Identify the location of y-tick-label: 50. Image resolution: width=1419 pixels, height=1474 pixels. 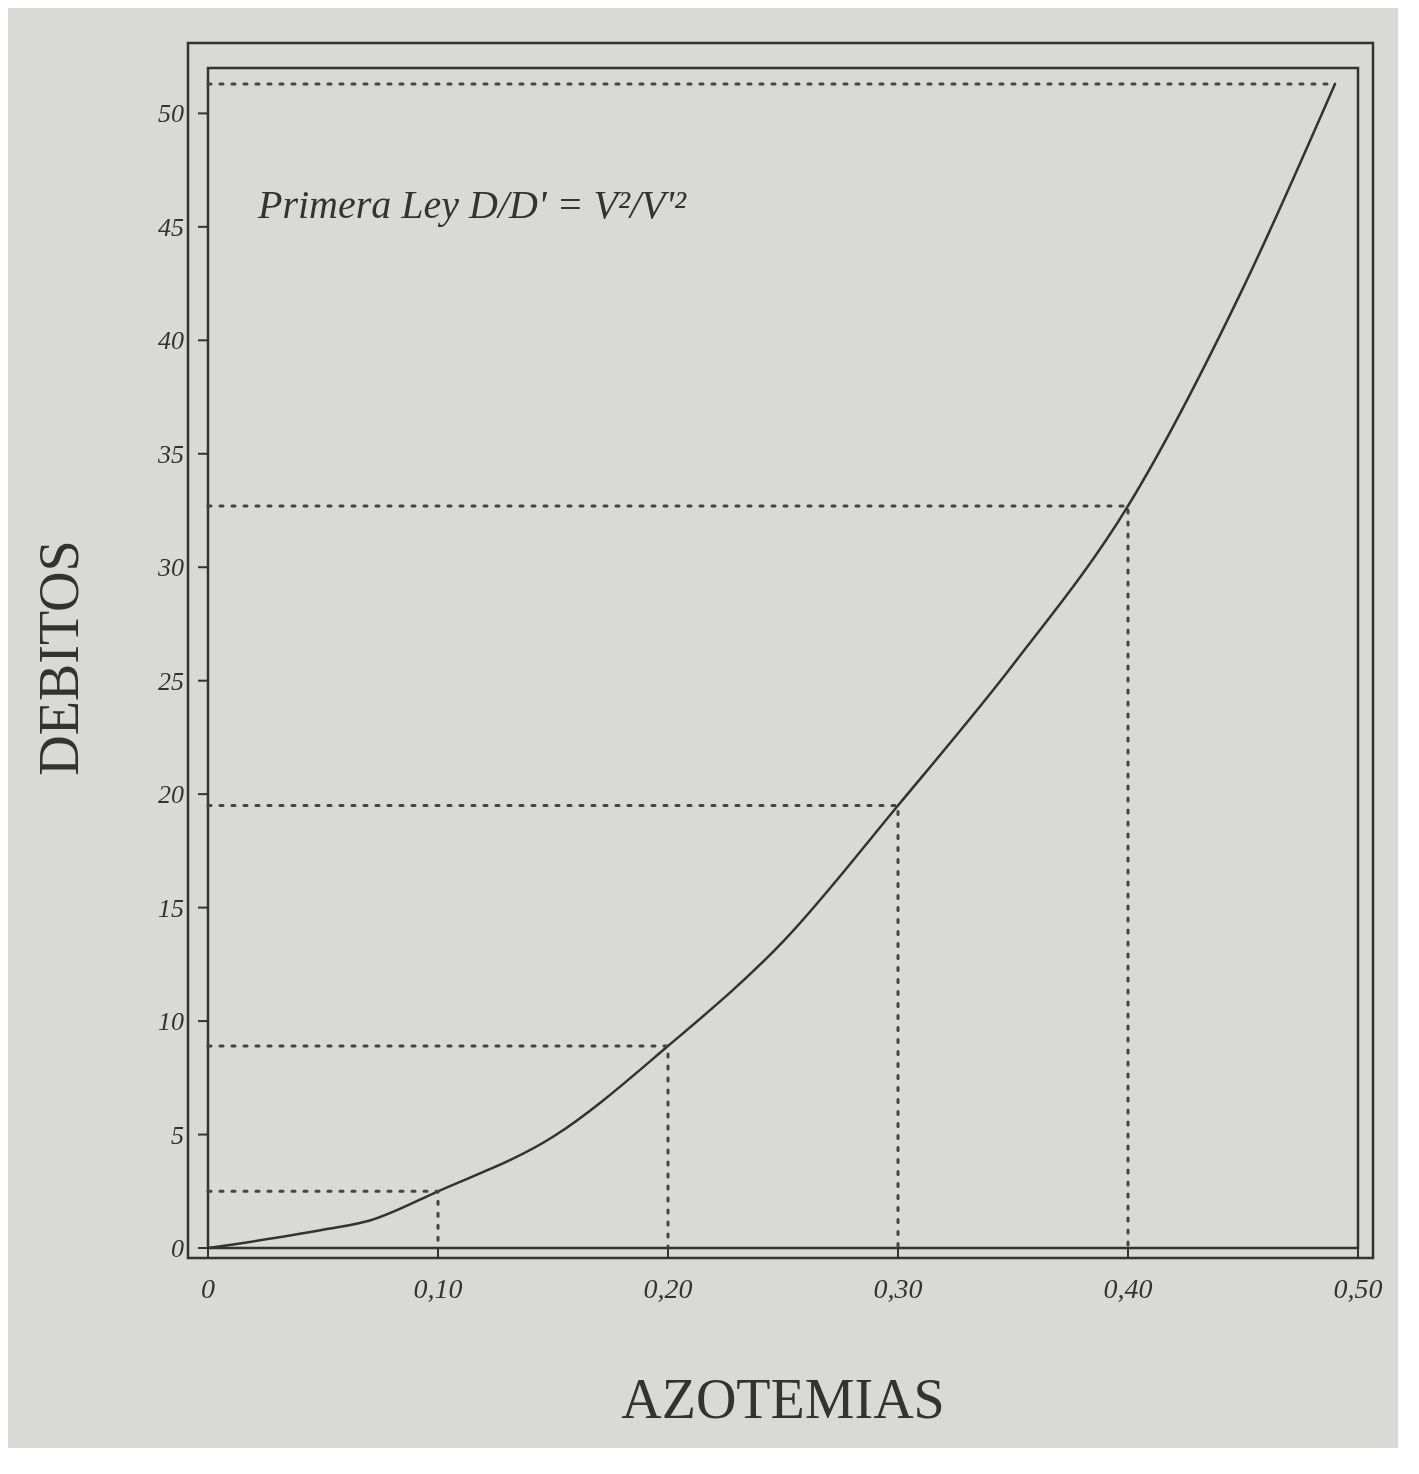
(171, 114).